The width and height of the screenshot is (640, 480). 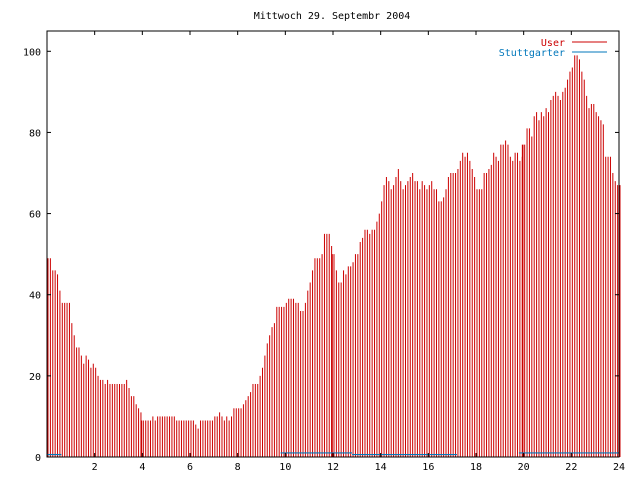 What do you see at coordinates (35, 215) in the screenshot?
I see `y-tick-label: 60` at bounding box center [35, 215].